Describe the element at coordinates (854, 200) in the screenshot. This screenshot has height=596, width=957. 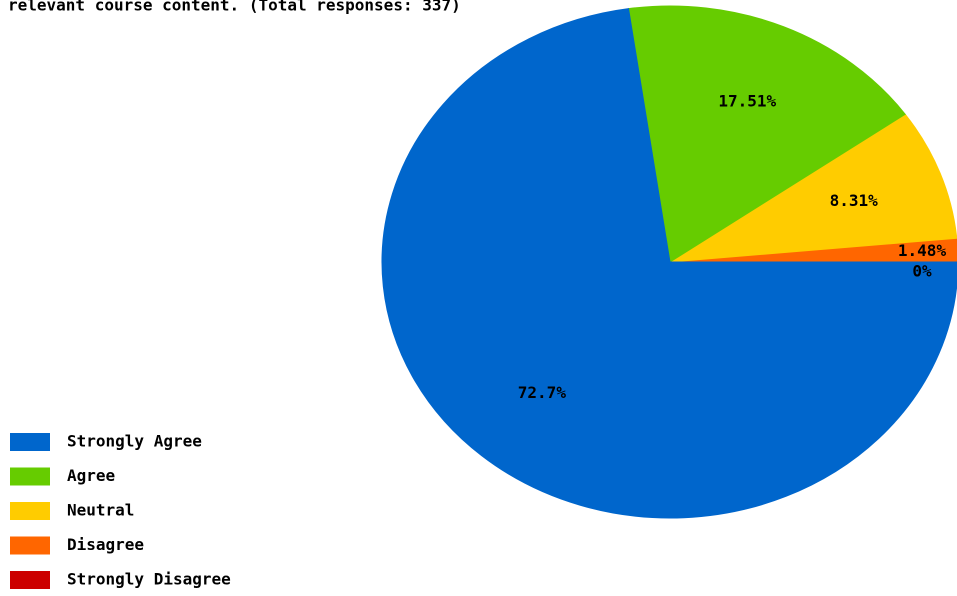
I see `slice-label: 8.31%` at that location.